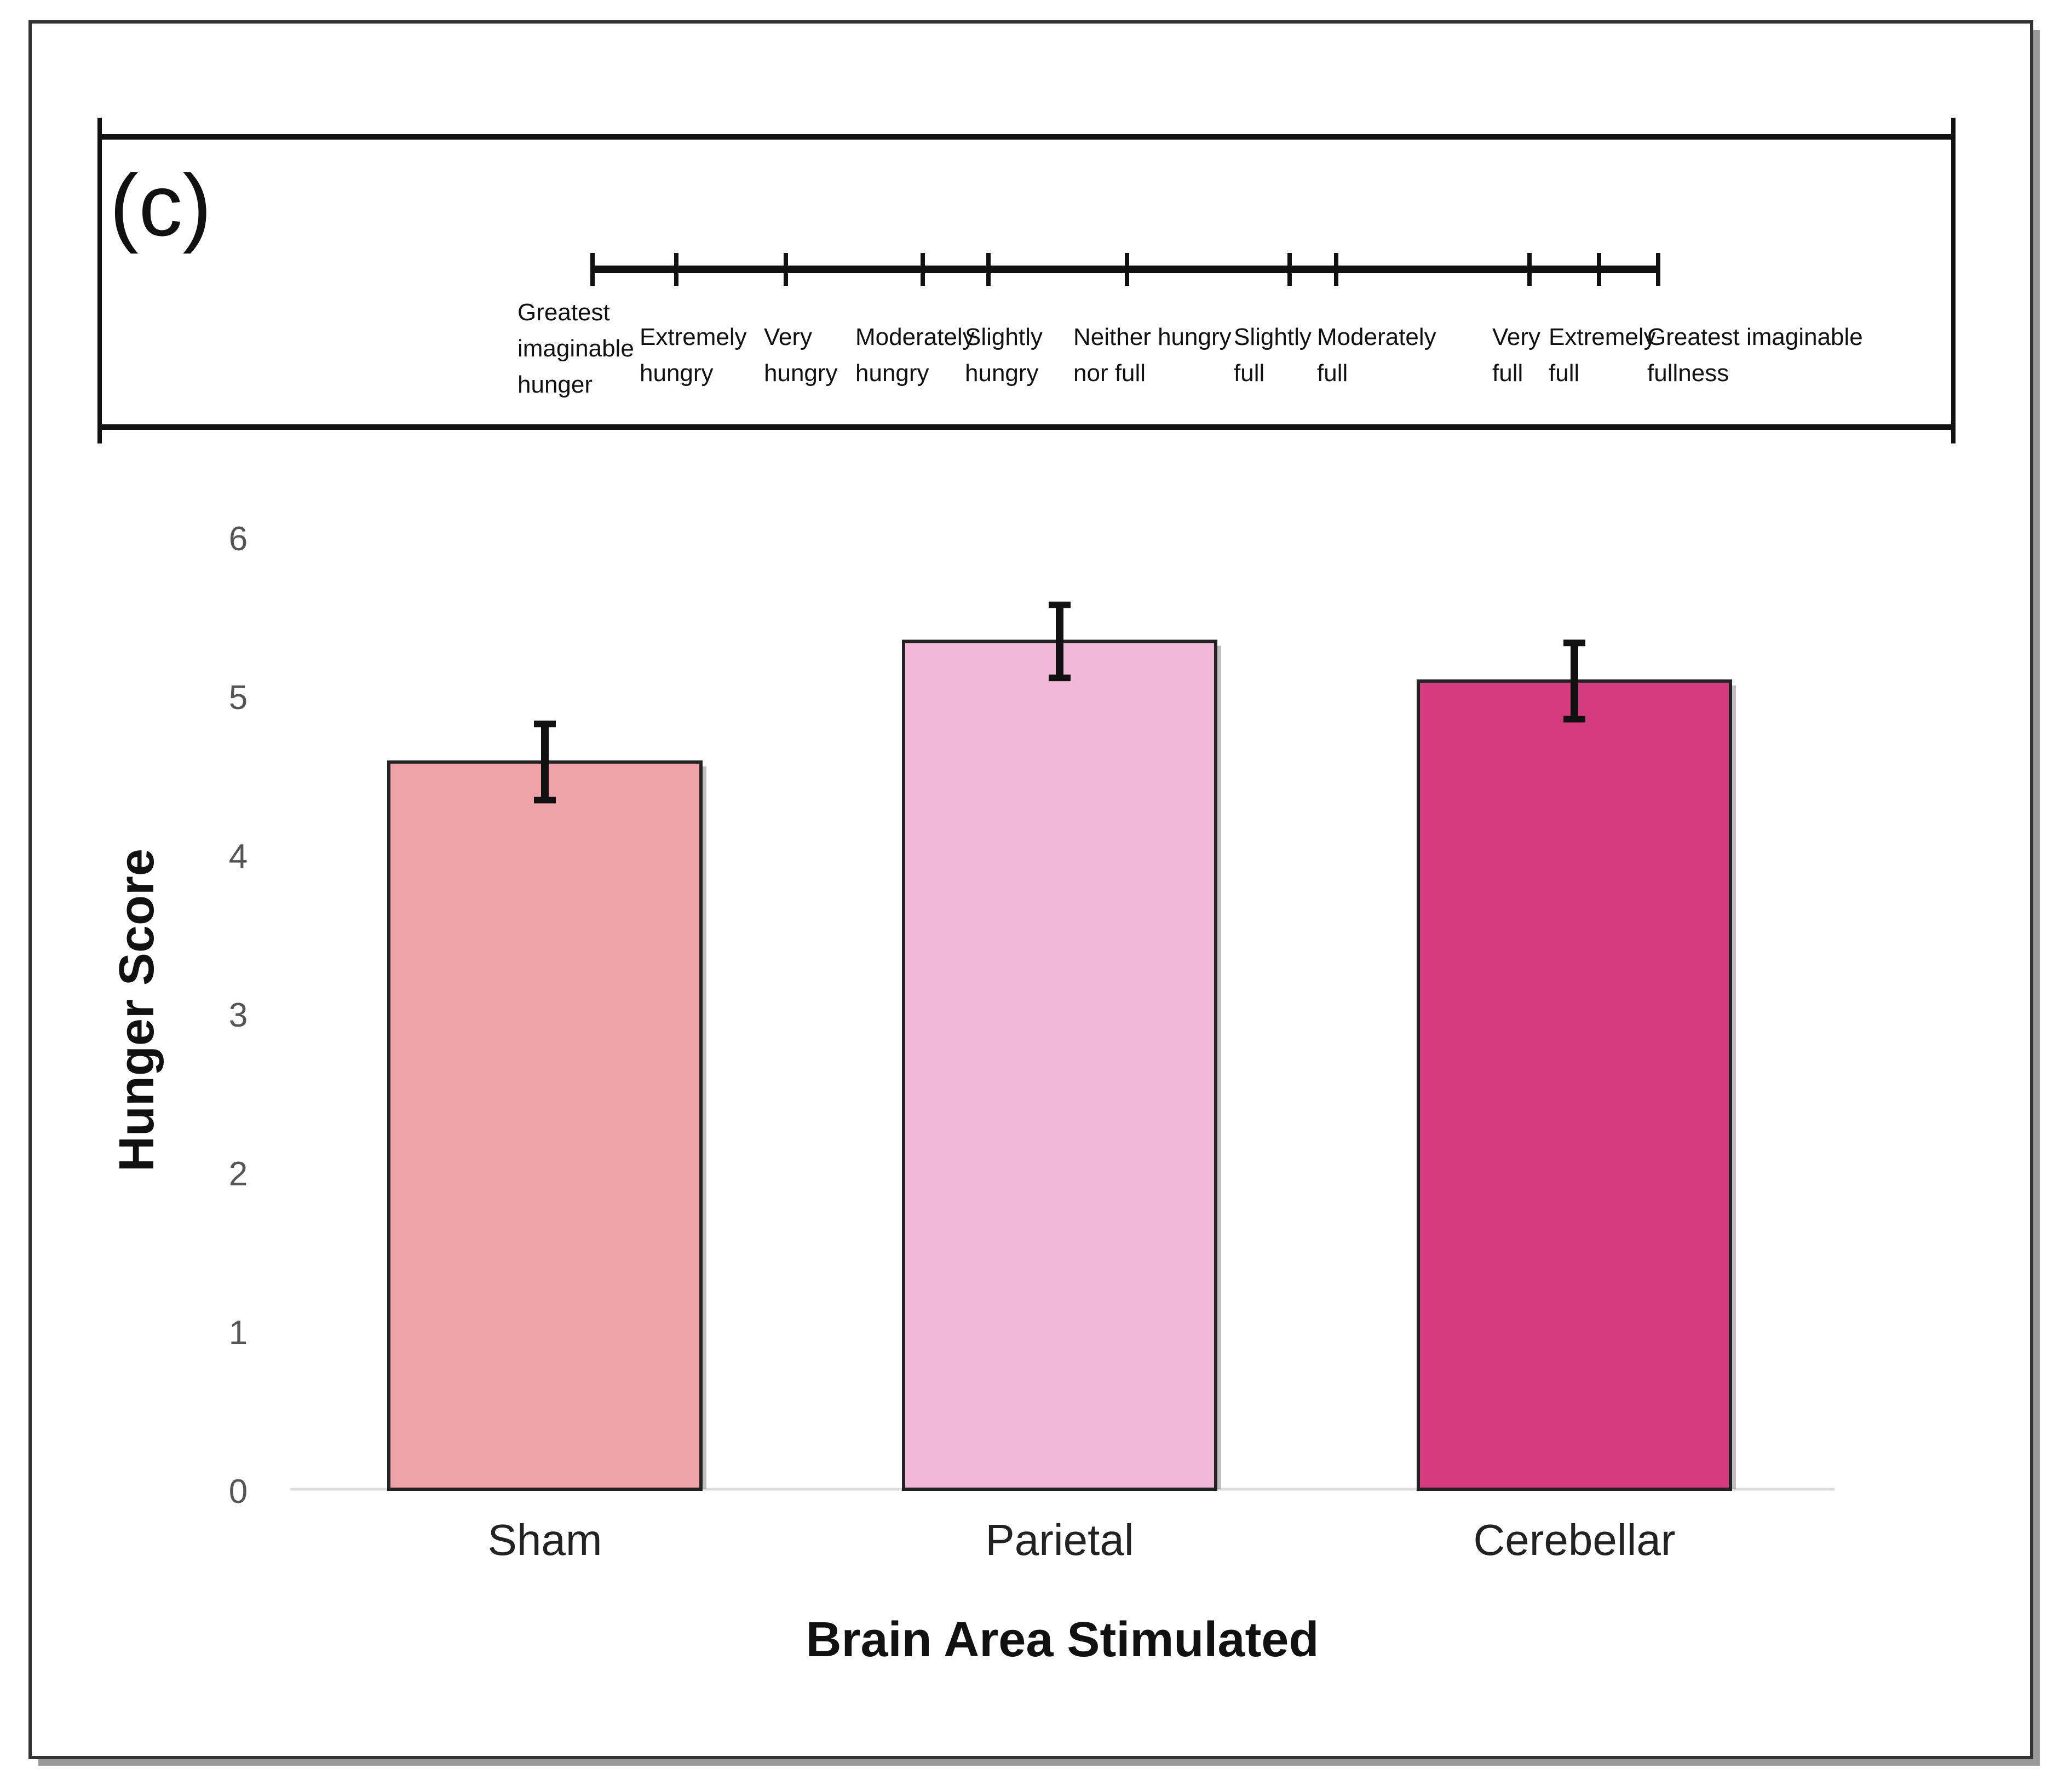 This screenshot has width=2053, height=1792. I want to click on y-tick-label: 6, so click(238, 539).